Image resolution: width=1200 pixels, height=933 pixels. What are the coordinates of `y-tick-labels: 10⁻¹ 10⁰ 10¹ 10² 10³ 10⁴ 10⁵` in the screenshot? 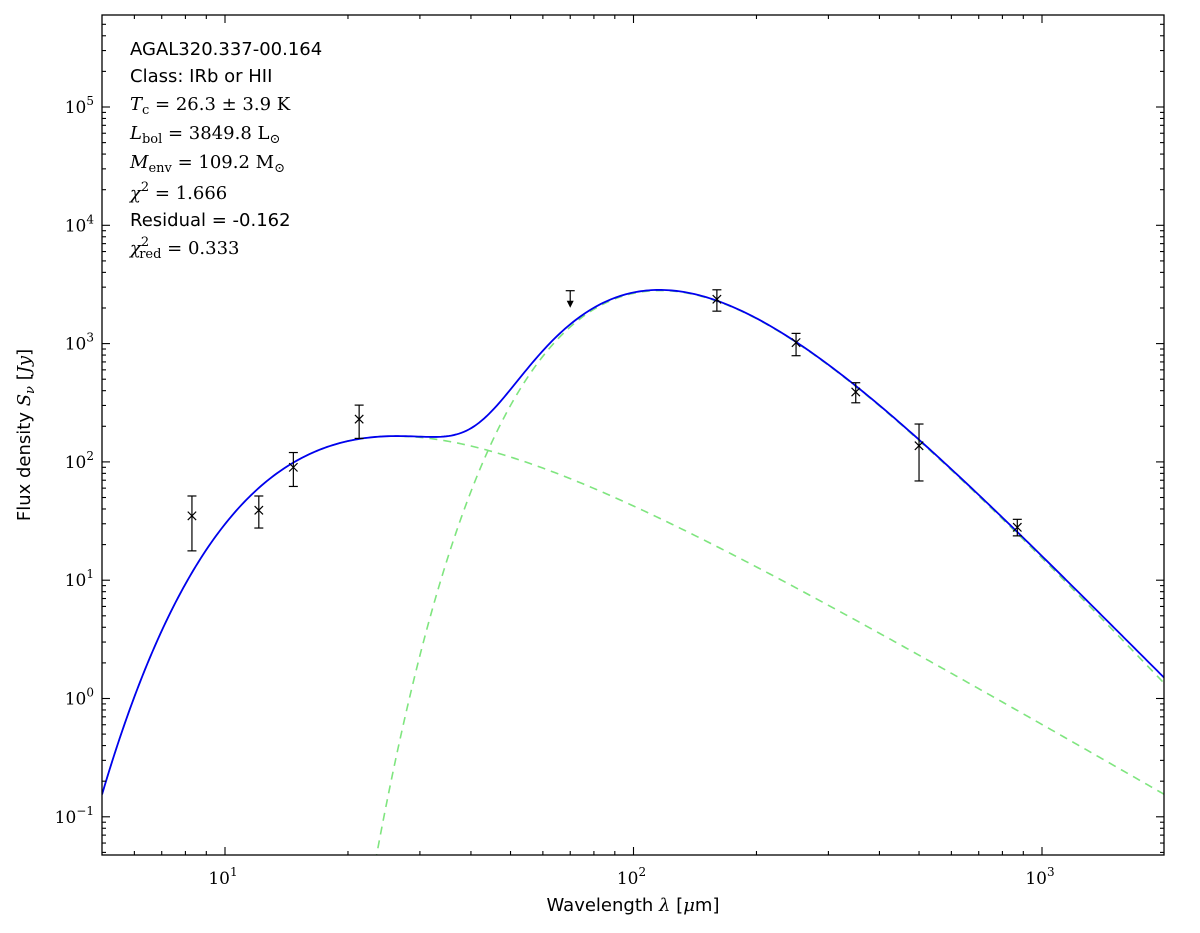 It's located at (75, 461).